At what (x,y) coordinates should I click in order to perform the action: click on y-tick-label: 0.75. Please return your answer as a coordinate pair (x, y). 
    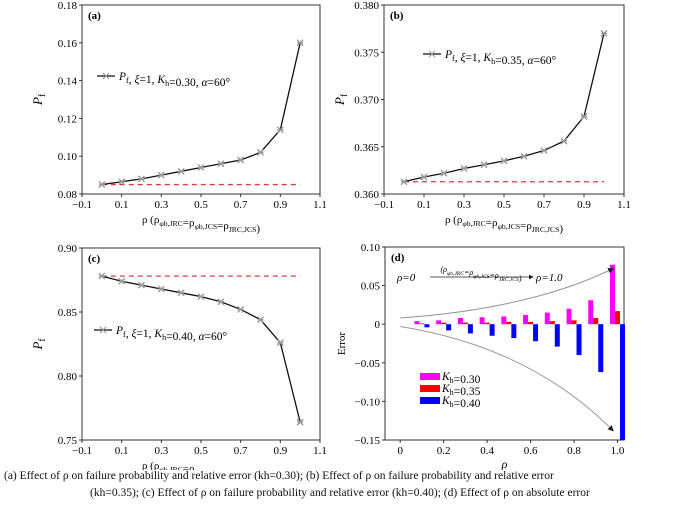
    Looking at the image, I should click on (68, 441).